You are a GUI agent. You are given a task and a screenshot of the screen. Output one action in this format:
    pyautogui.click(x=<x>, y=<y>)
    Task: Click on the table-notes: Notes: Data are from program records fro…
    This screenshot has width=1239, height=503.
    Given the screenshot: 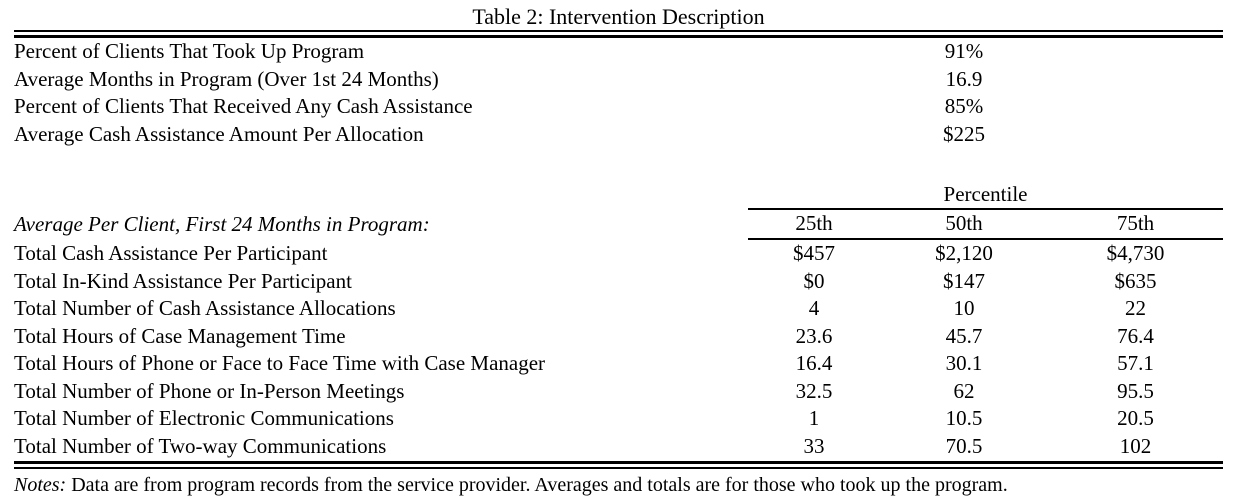 What is the action you would take?
    pyautogui.click(x=618, y=483)
    